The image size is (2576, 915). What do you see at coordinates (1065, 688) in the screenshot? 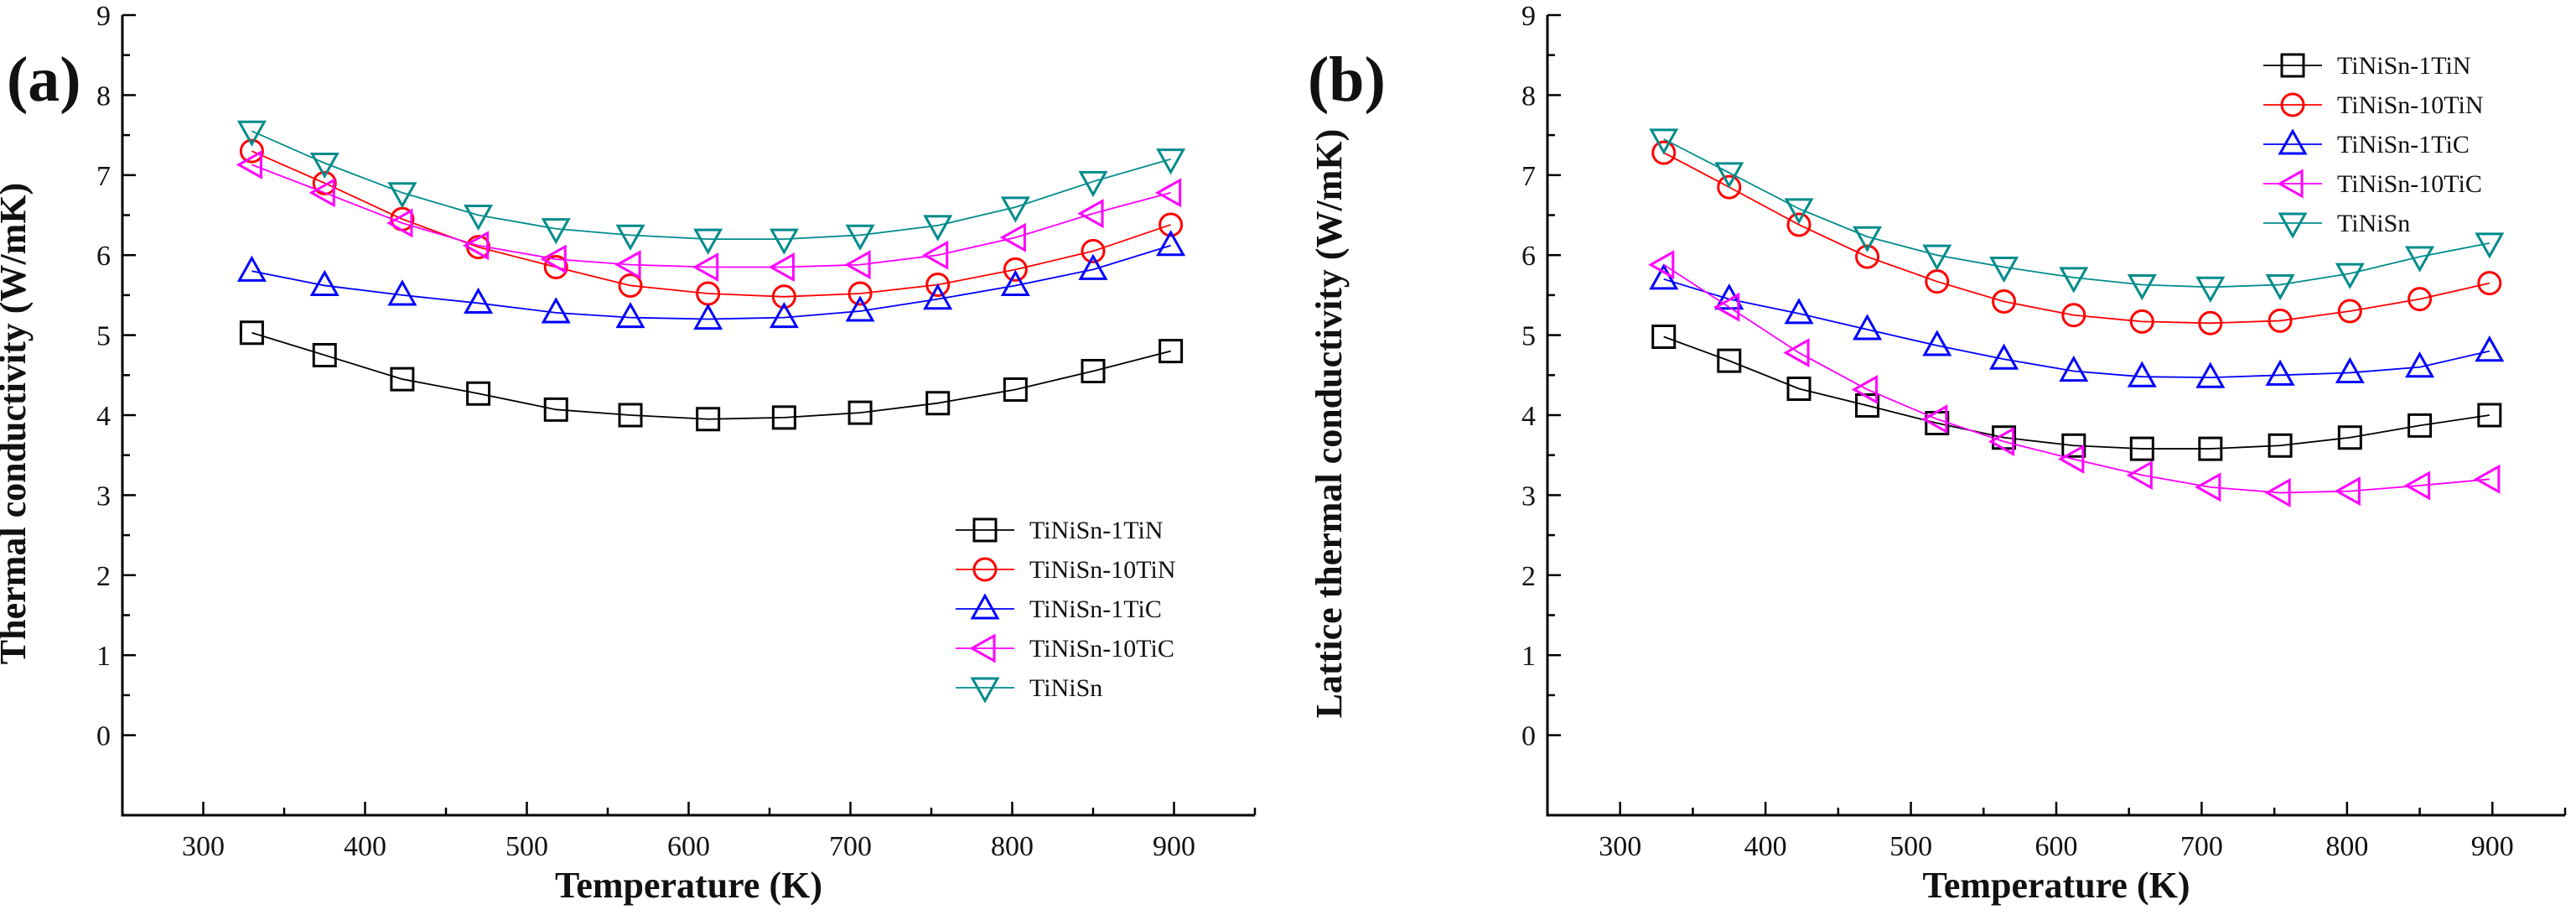
I see `legend-label: TiNiSn` at bounding box center [1065, 688].